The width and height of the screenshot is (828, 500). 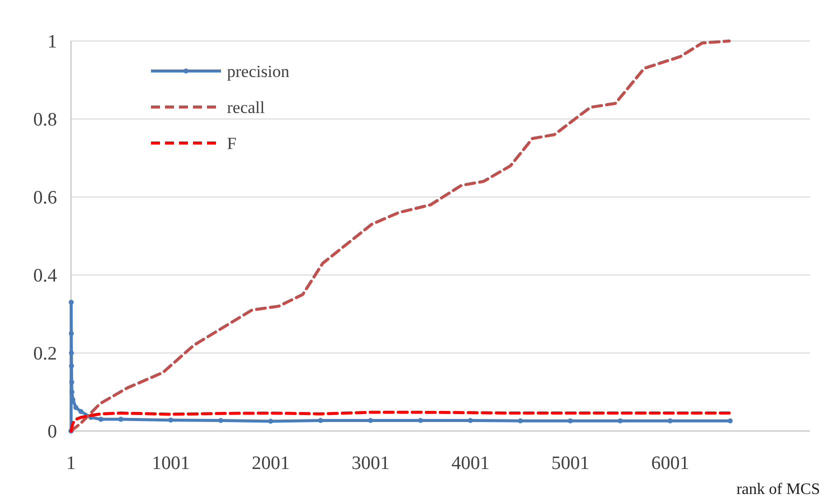 I want to click on x-tick-label: 5001, so click(x=570, y=463).